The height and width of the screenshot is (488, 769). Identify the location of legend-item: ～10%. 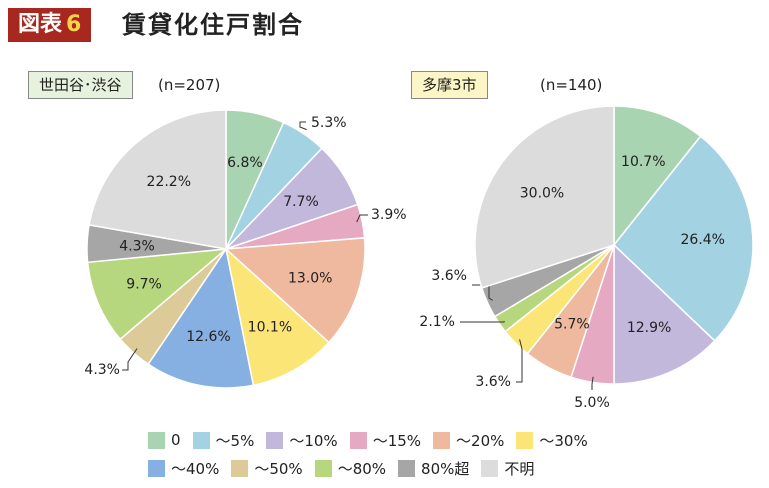
(302, 440).